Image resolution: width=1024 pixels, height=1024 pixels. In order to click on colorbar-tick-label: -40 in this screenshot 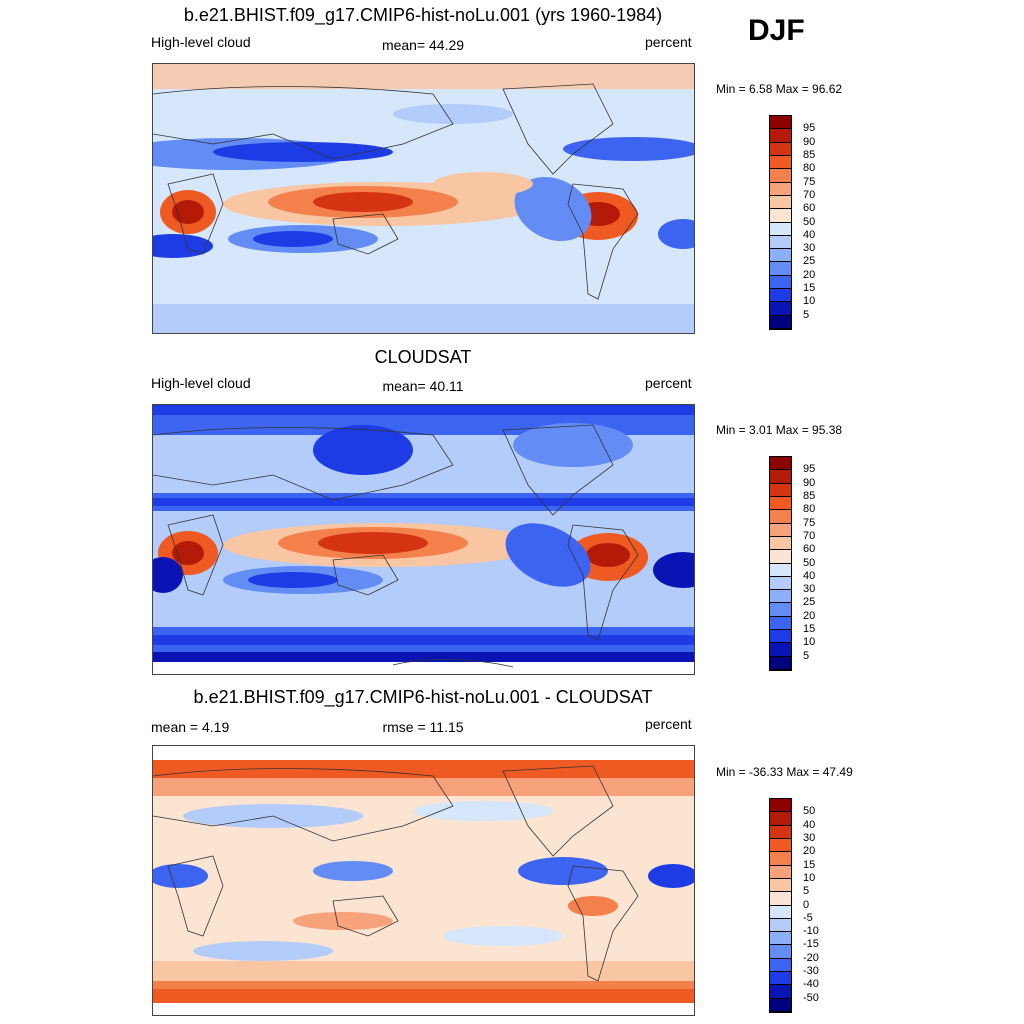, I will do `click(811, 984)`.